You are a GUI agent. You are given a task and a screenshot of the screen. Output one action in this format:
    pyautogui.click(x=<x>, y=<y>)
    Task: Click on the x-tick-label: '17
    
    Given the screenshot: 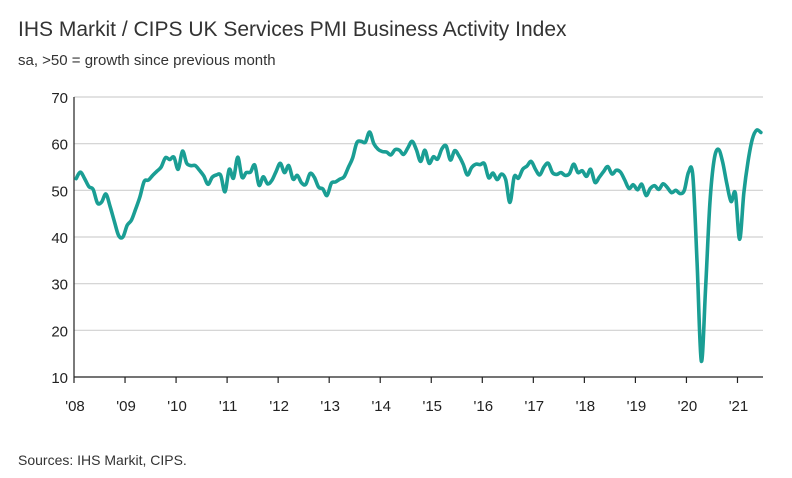 What is the action you would take?
    pyautogui.click(x=535, y=406)
    